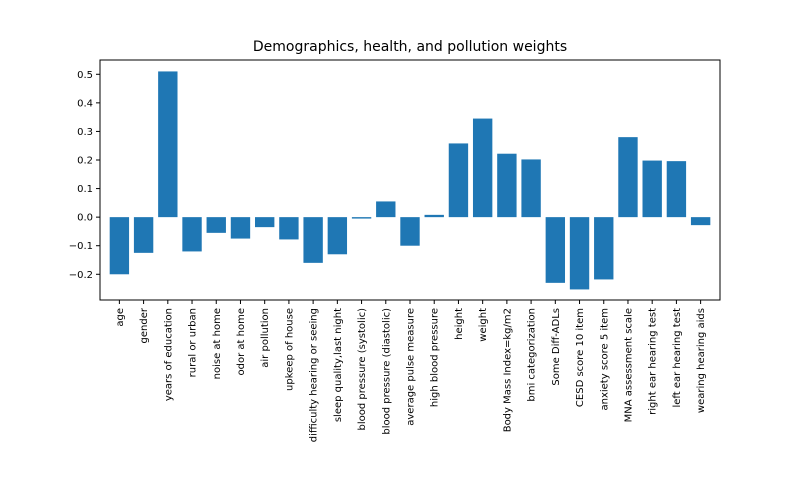  Describe the element at coordinates (507, 370) in the screenshot. I see `x-tick-label: Body Mass Index=kg/m2` at that location.